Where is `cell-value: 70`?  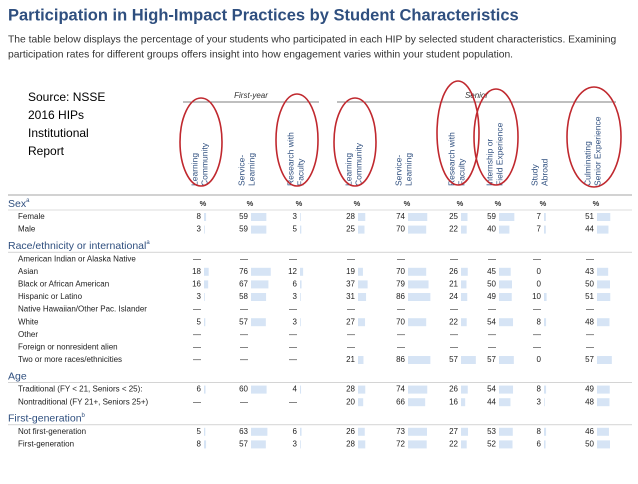
cell-value: 70 is located at coordinates (400, 271).